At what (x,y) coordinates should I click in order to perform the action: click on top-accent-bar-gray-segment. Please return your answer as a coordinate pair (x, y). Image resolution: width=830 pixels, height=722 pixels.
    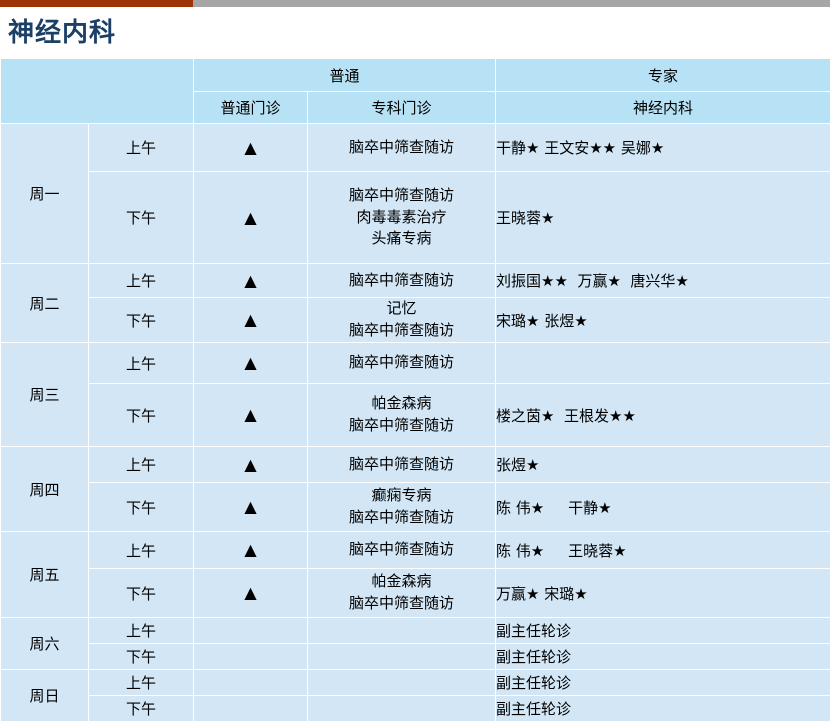
    Looking at the image, I should click on (511, 3).